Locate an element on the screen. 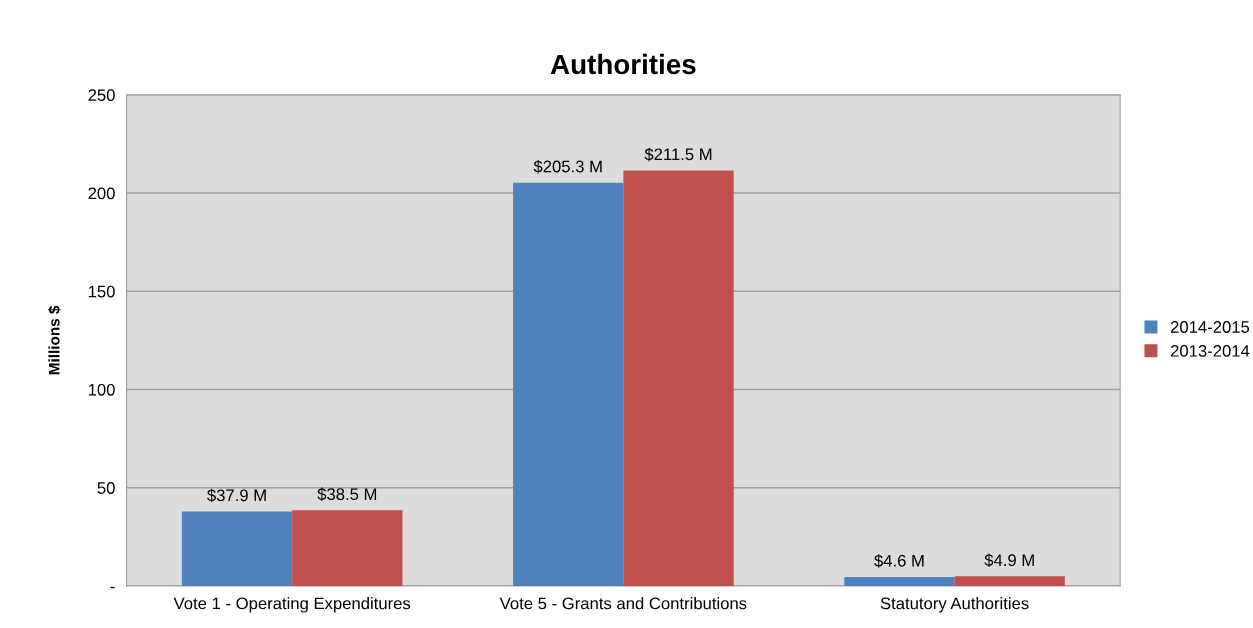  y-tick-label: - is located at coordinates (112, 587).